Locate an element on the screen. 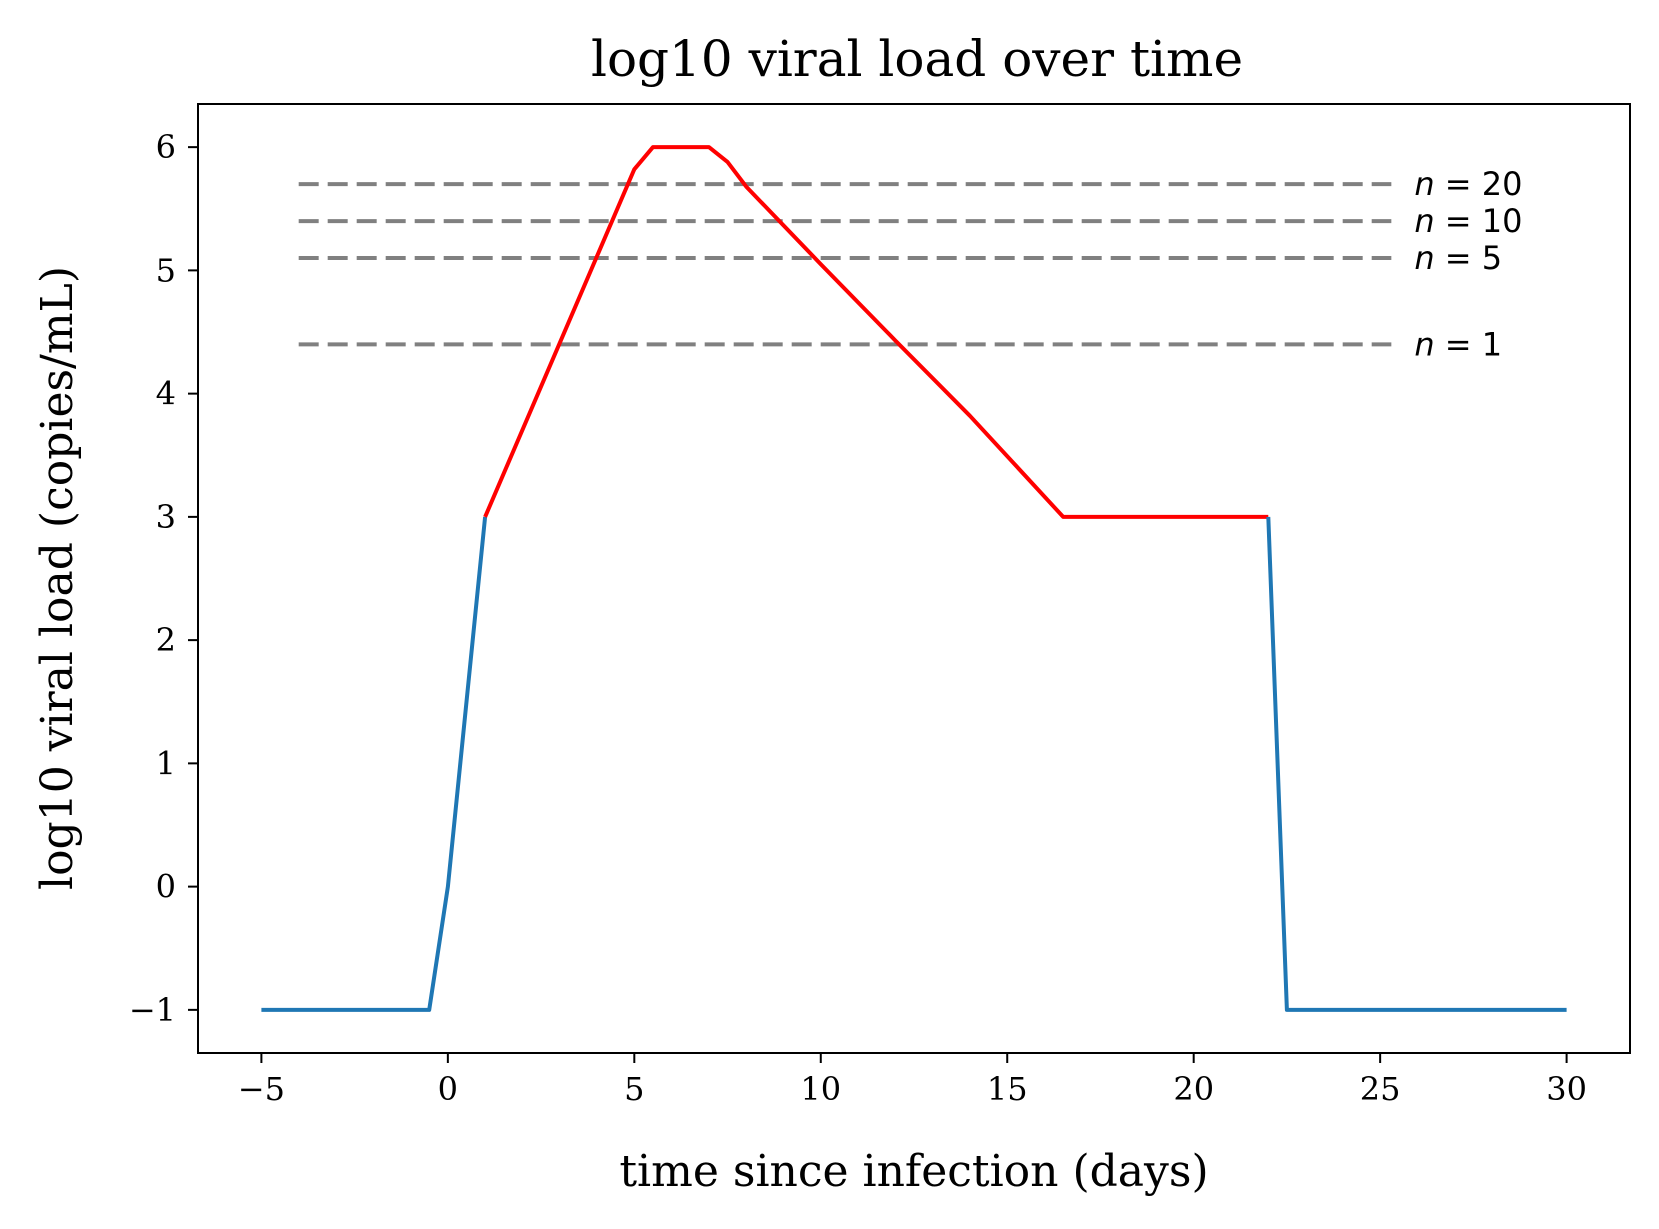  x-tick-label: 0 is located at coordinates (448, 1089).